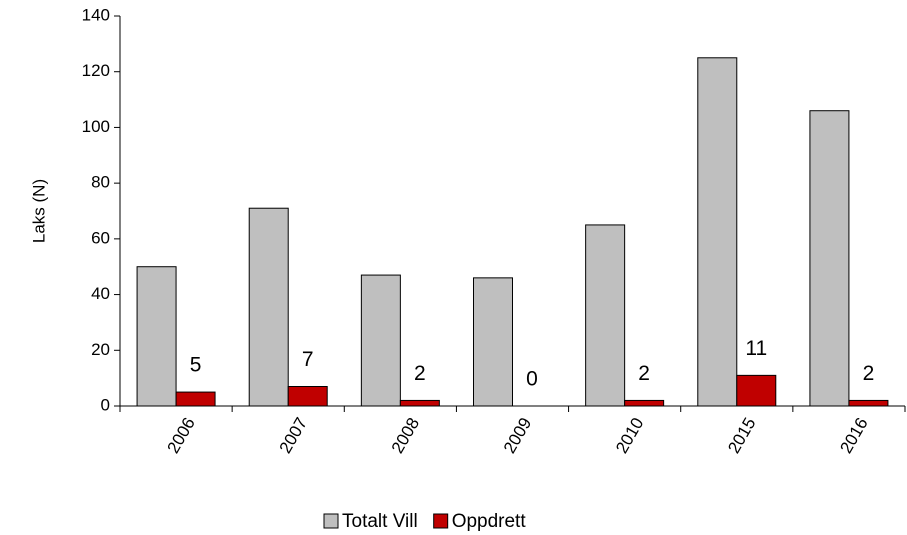 Image resolution: width=907 pixels, height=535 pixels. Describe the element at coordinates (100, 182) in the screenshot. I see `y-tick-label: 80` at that location.